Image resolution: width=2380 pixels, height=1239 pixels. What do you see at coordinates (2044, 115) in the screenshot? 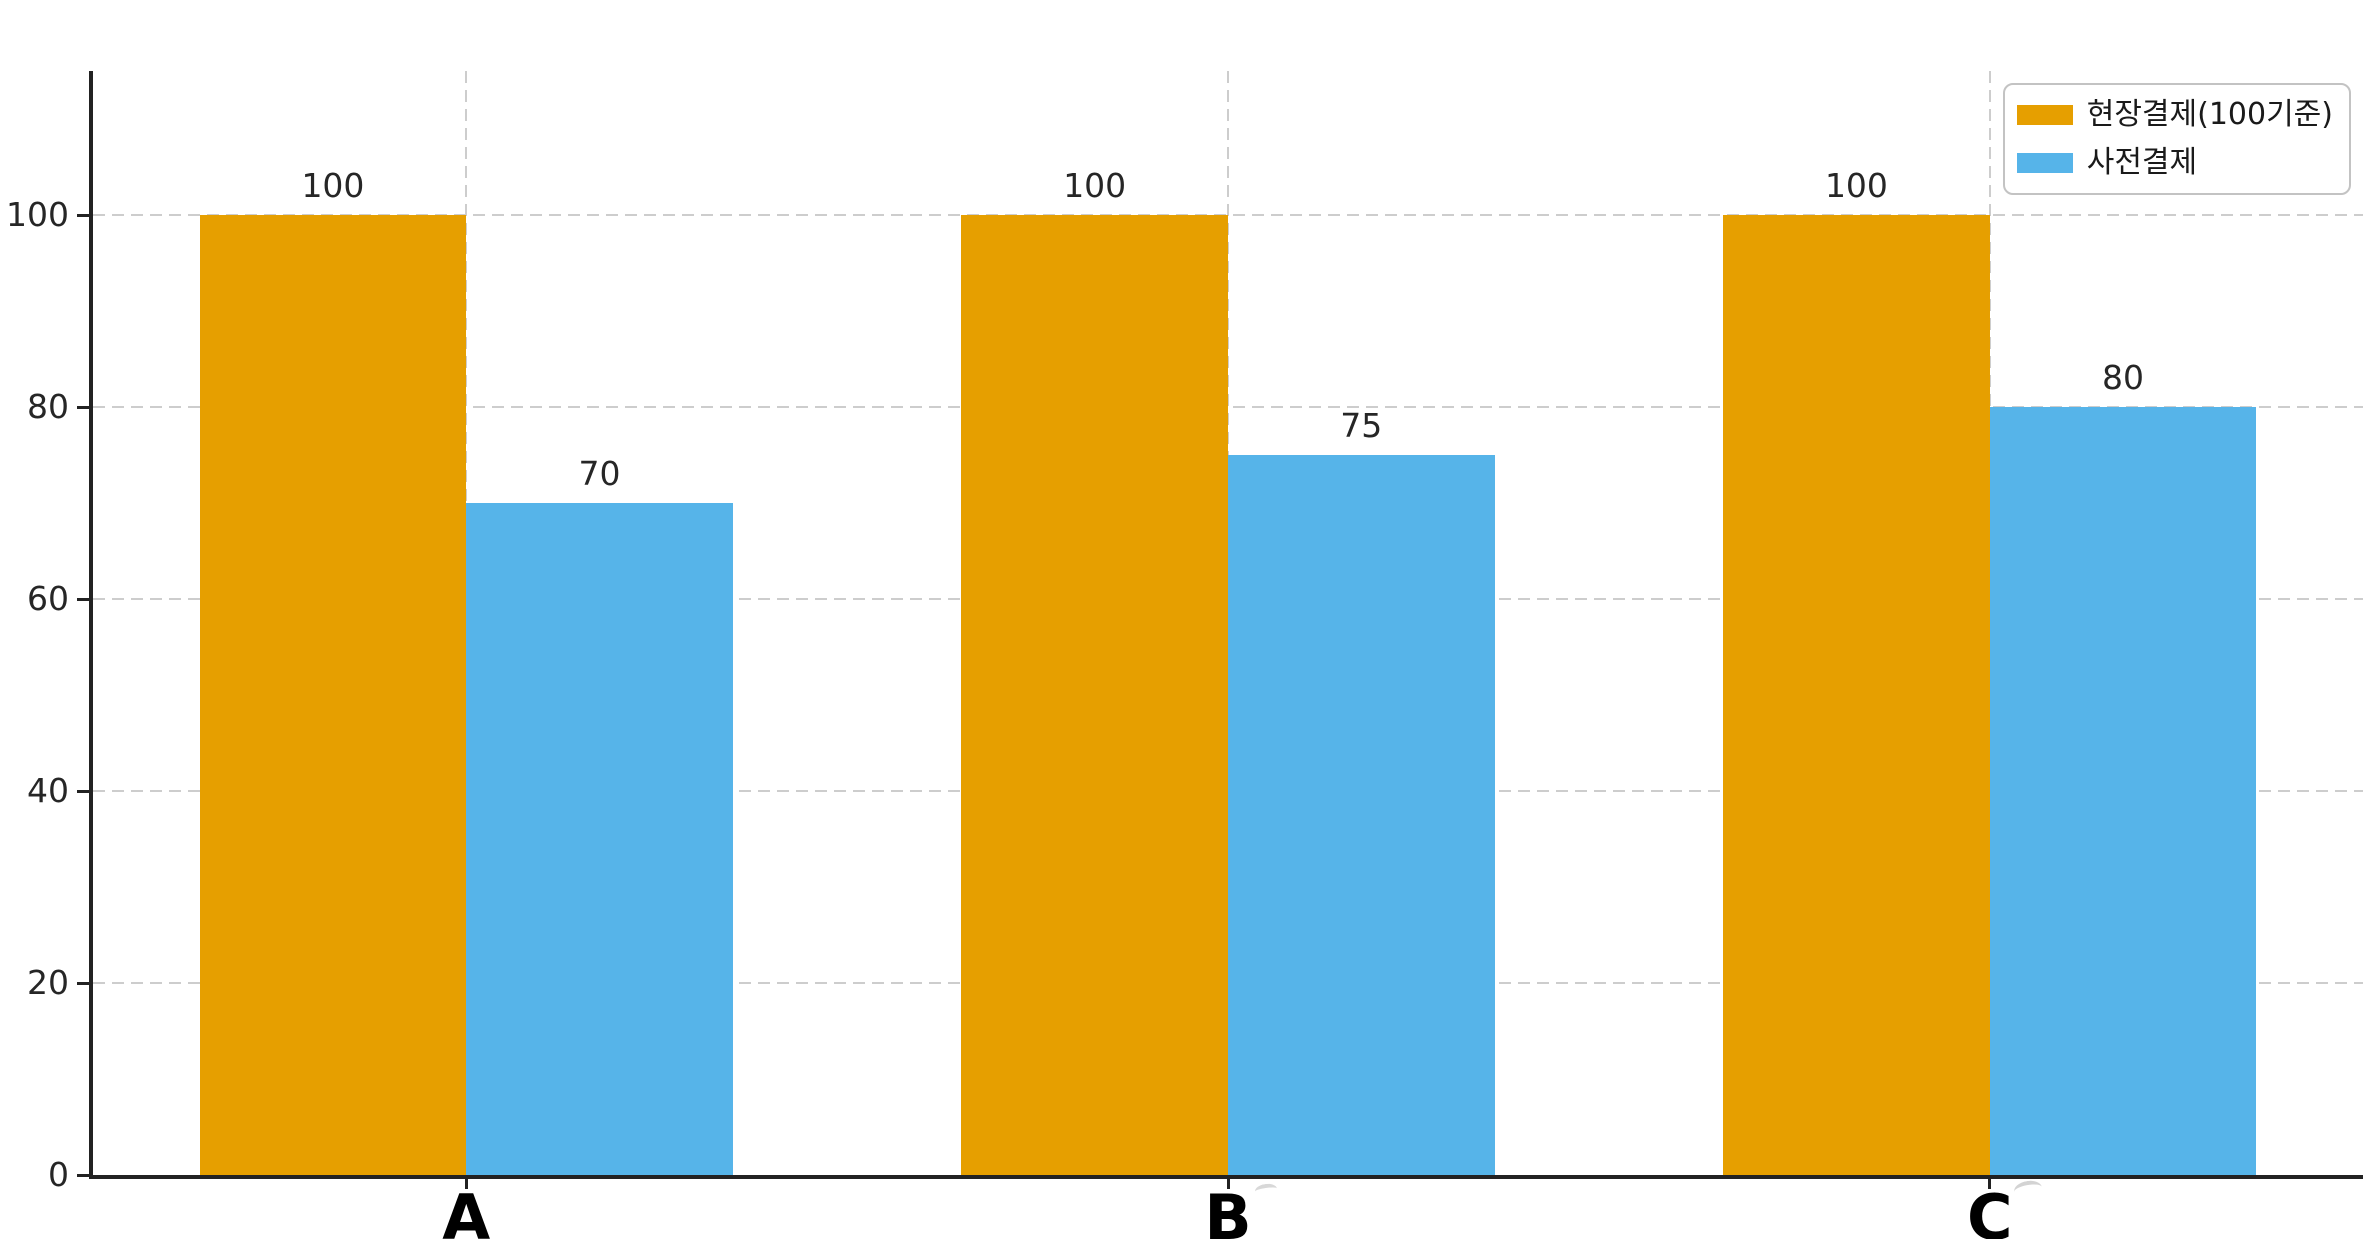
I see `legend-swatch-onsite-payment` at bounding box center [2044, 115].